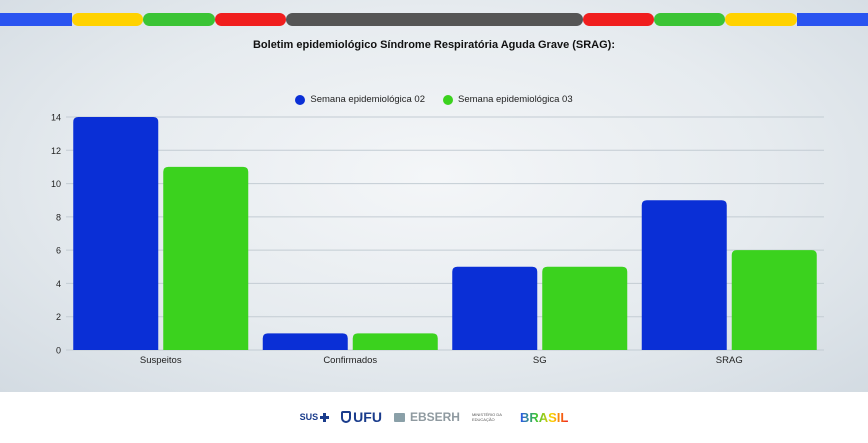  I want to click on bar-2-suspeitos, so click(206, 258).